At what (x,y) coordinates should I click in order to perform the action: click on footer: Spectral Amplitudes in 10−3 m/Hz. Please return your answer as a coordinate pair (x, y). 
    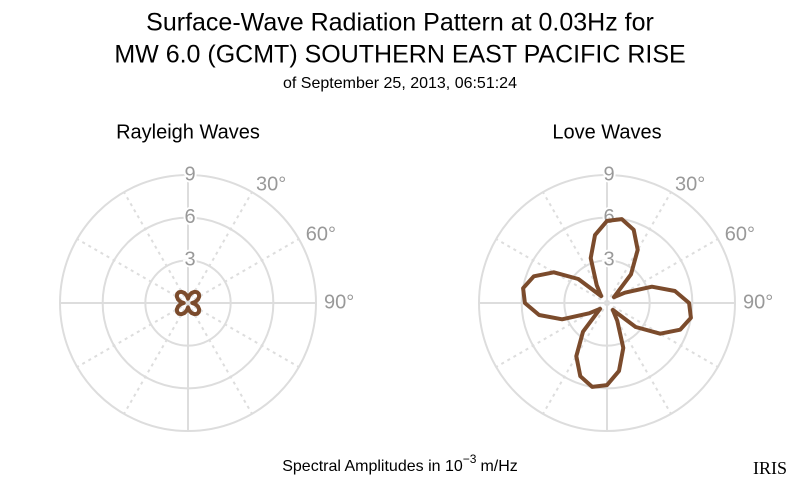
    Looking at the image, I should click on (400, 463).